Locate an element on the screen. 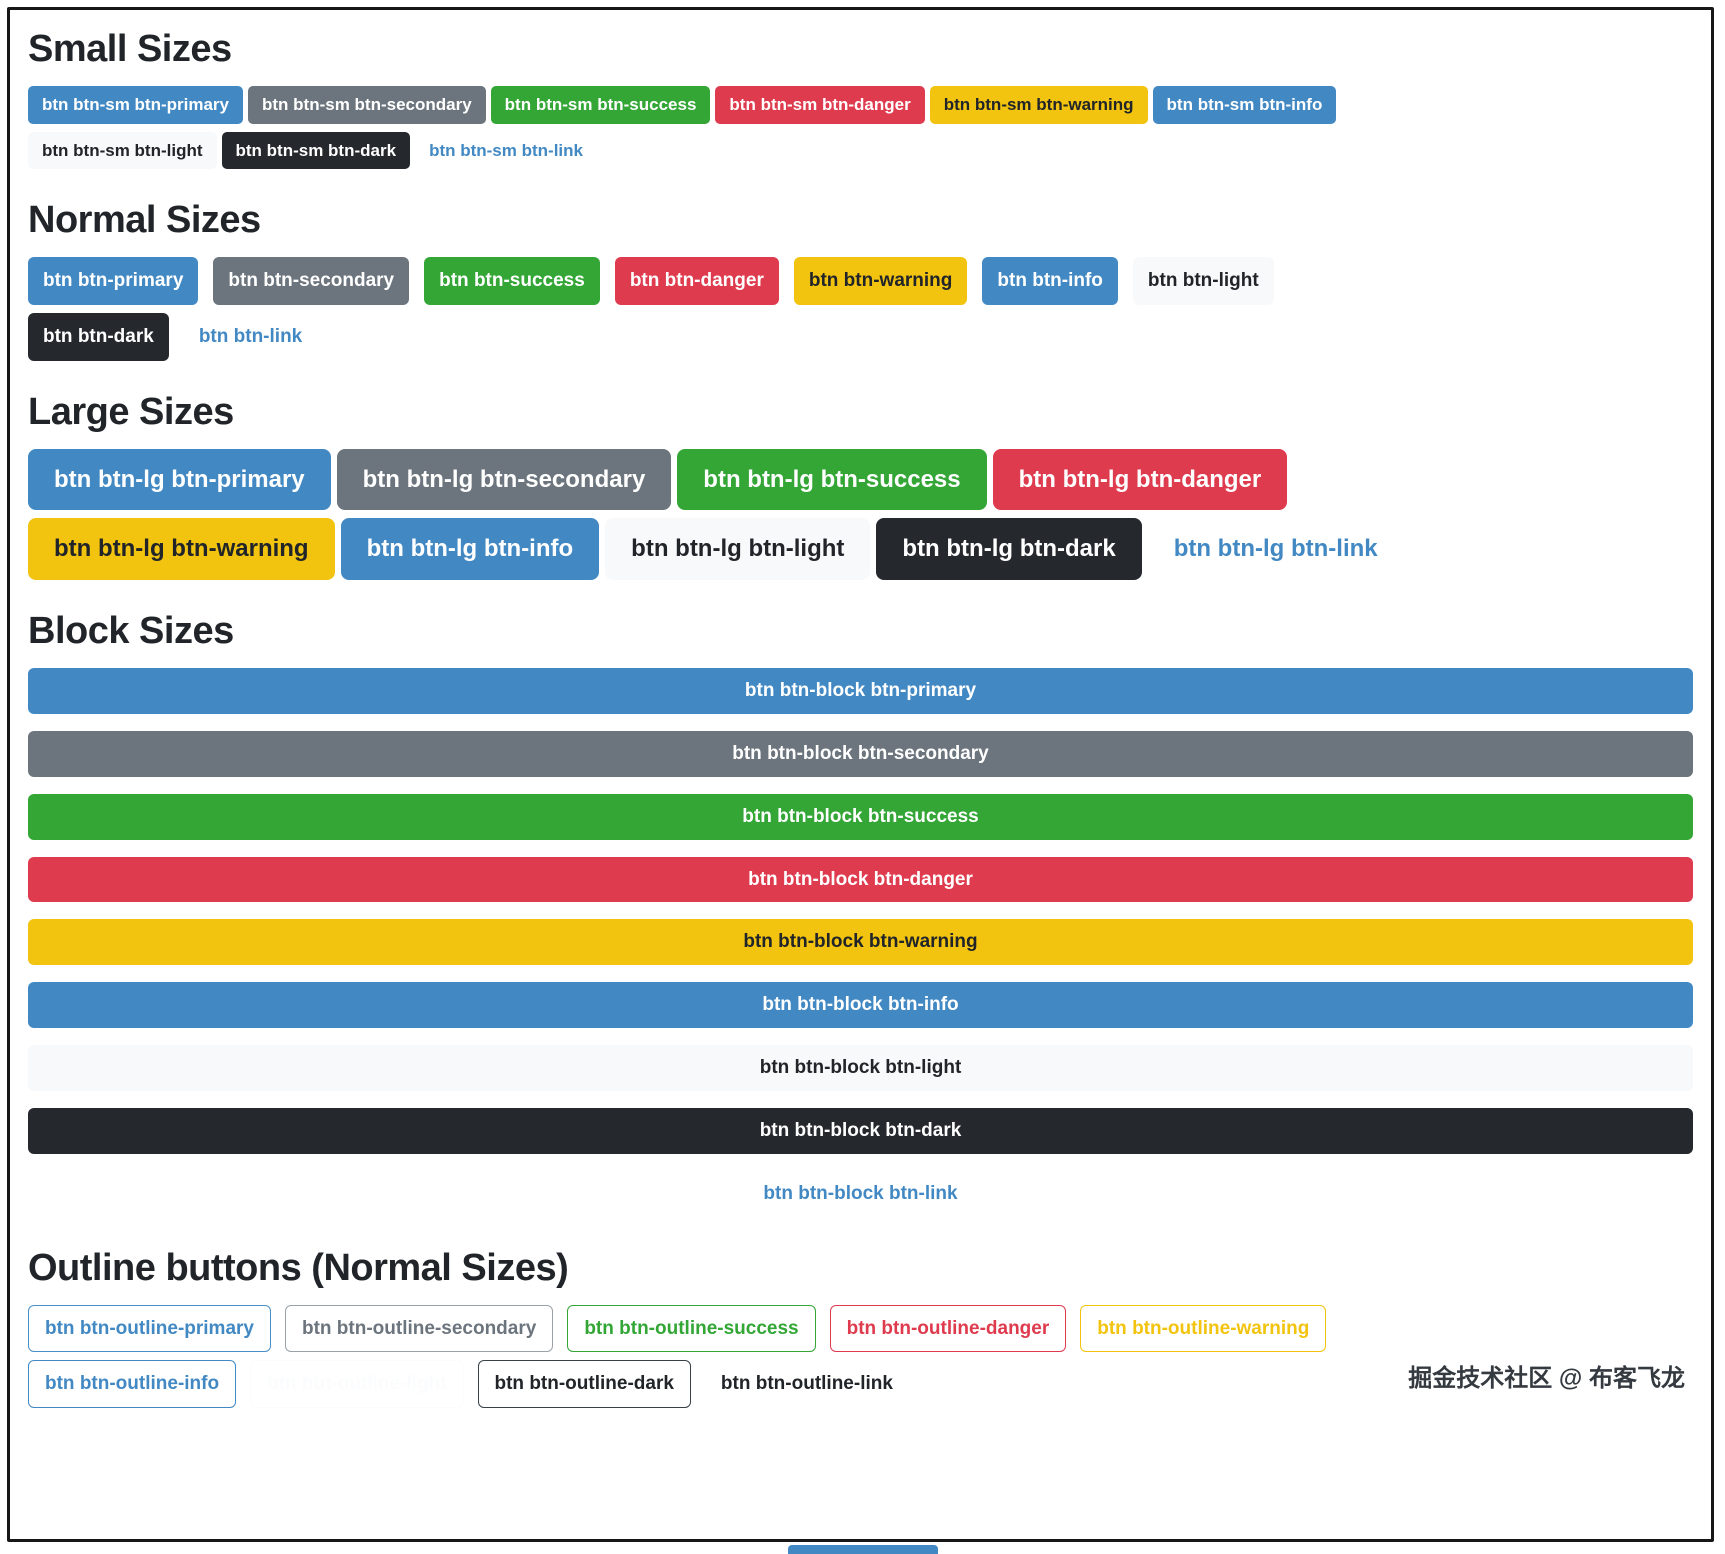  btn-lg-success: btn btn-lg btn-success is located at coordinates (832, 479).